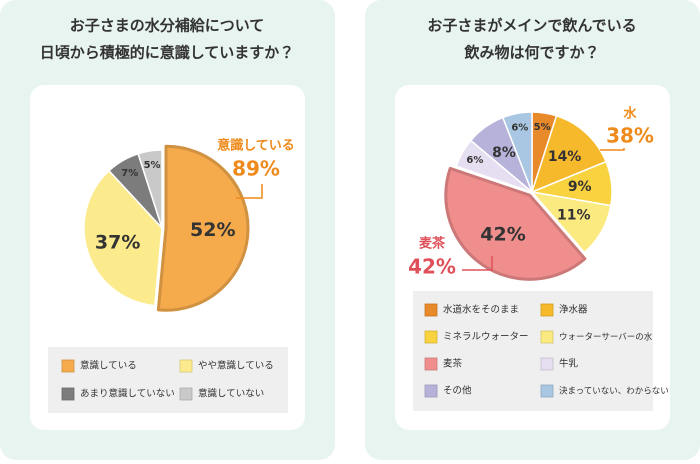 This screenshot has width=700, height=464. What do you see at coordinates (569, 364) in the screenshot?
I see `legend-label: 牛乳` at bounding box center [569, 364].